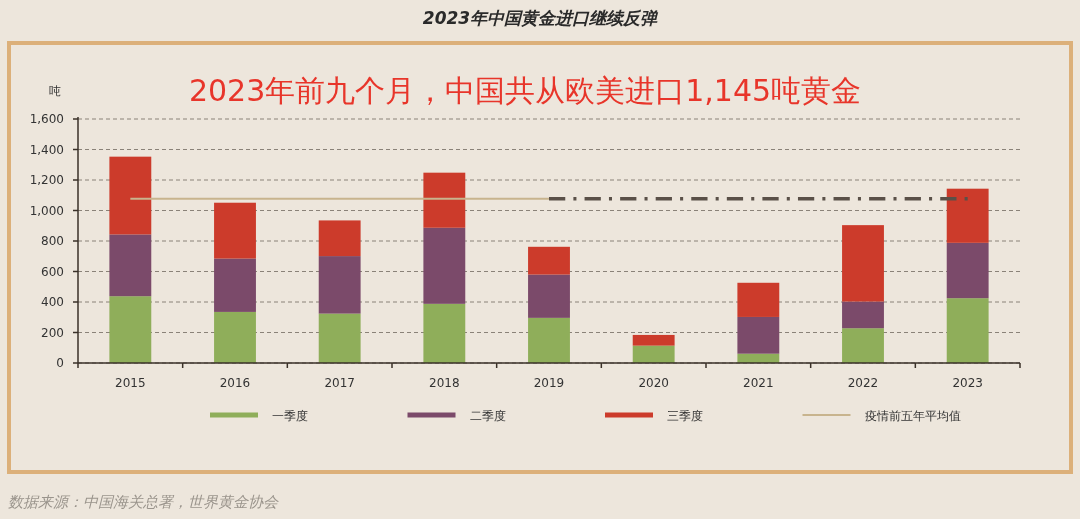  I want to click on x-tick-label: 2020, so click(653, 383).